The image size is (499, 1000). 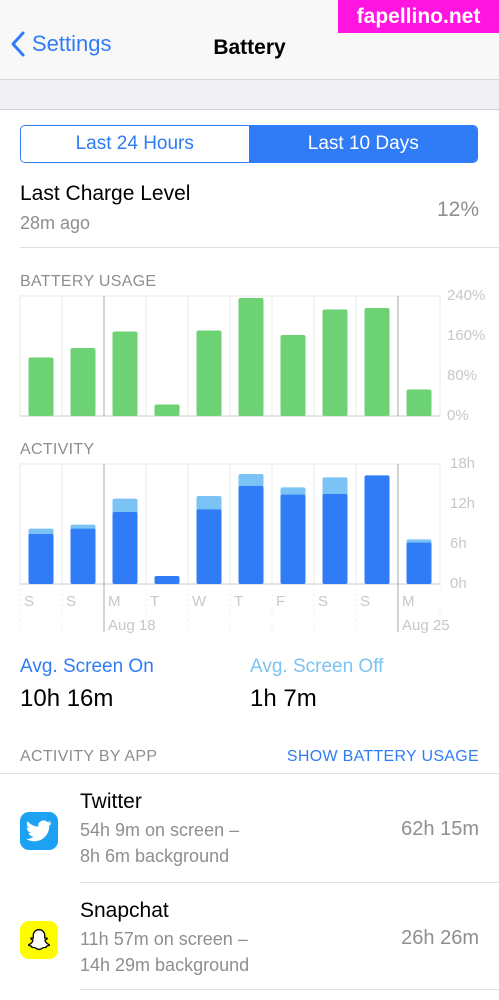 I want to click on last-charge-time: 28m ago, so click(x=55, y=223).